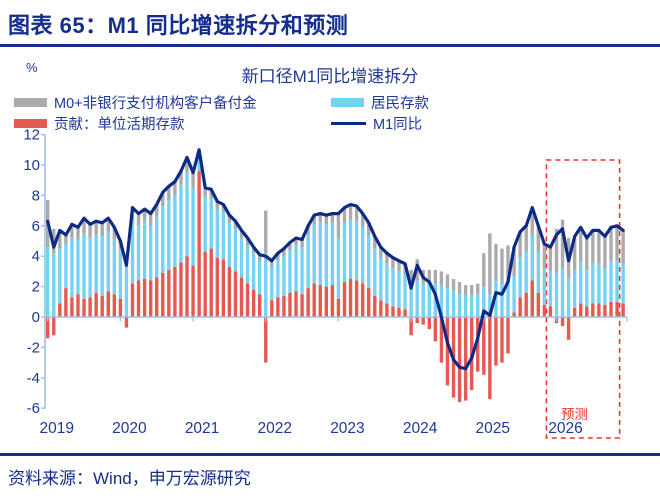 The width and height of the screenshot is (660, 501). I want to click on legend-label-m1: M1同比, so click(398, 124).